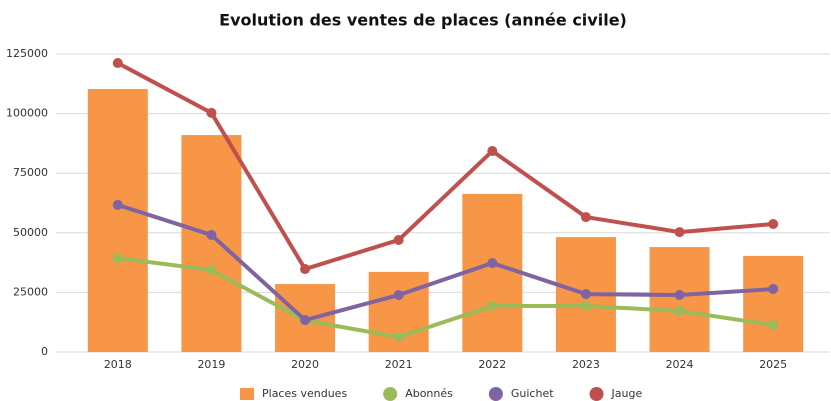  I want to click on y-tick-label: 25000, so click(30, 291).